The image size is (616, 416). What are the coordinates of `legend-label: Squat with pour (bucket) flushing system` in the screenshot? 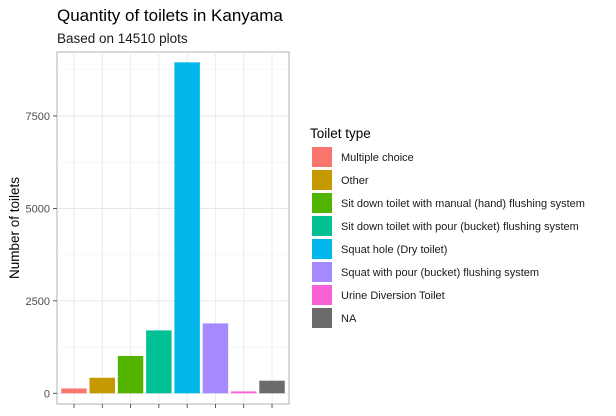 It's located at (440, 273).